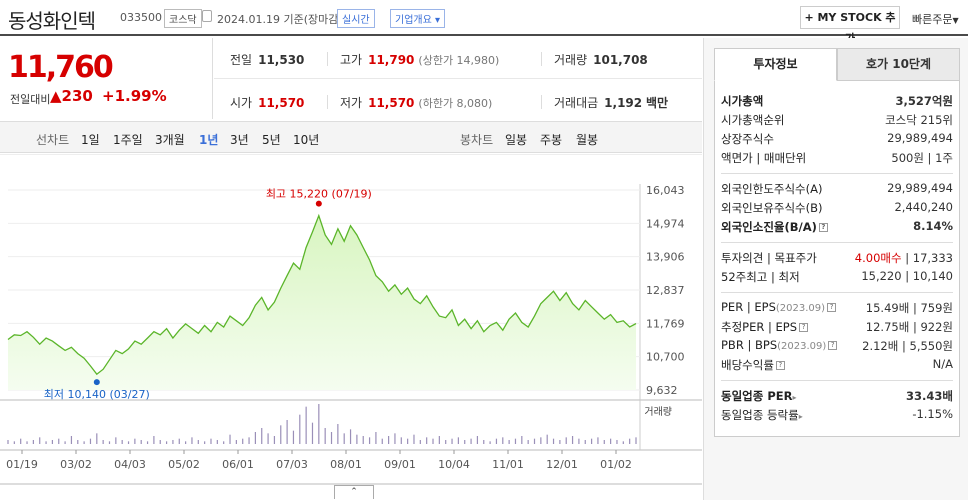 This screenshot has height=500, width=968. I want to click on period-1d: 1일, so click(90, 140).